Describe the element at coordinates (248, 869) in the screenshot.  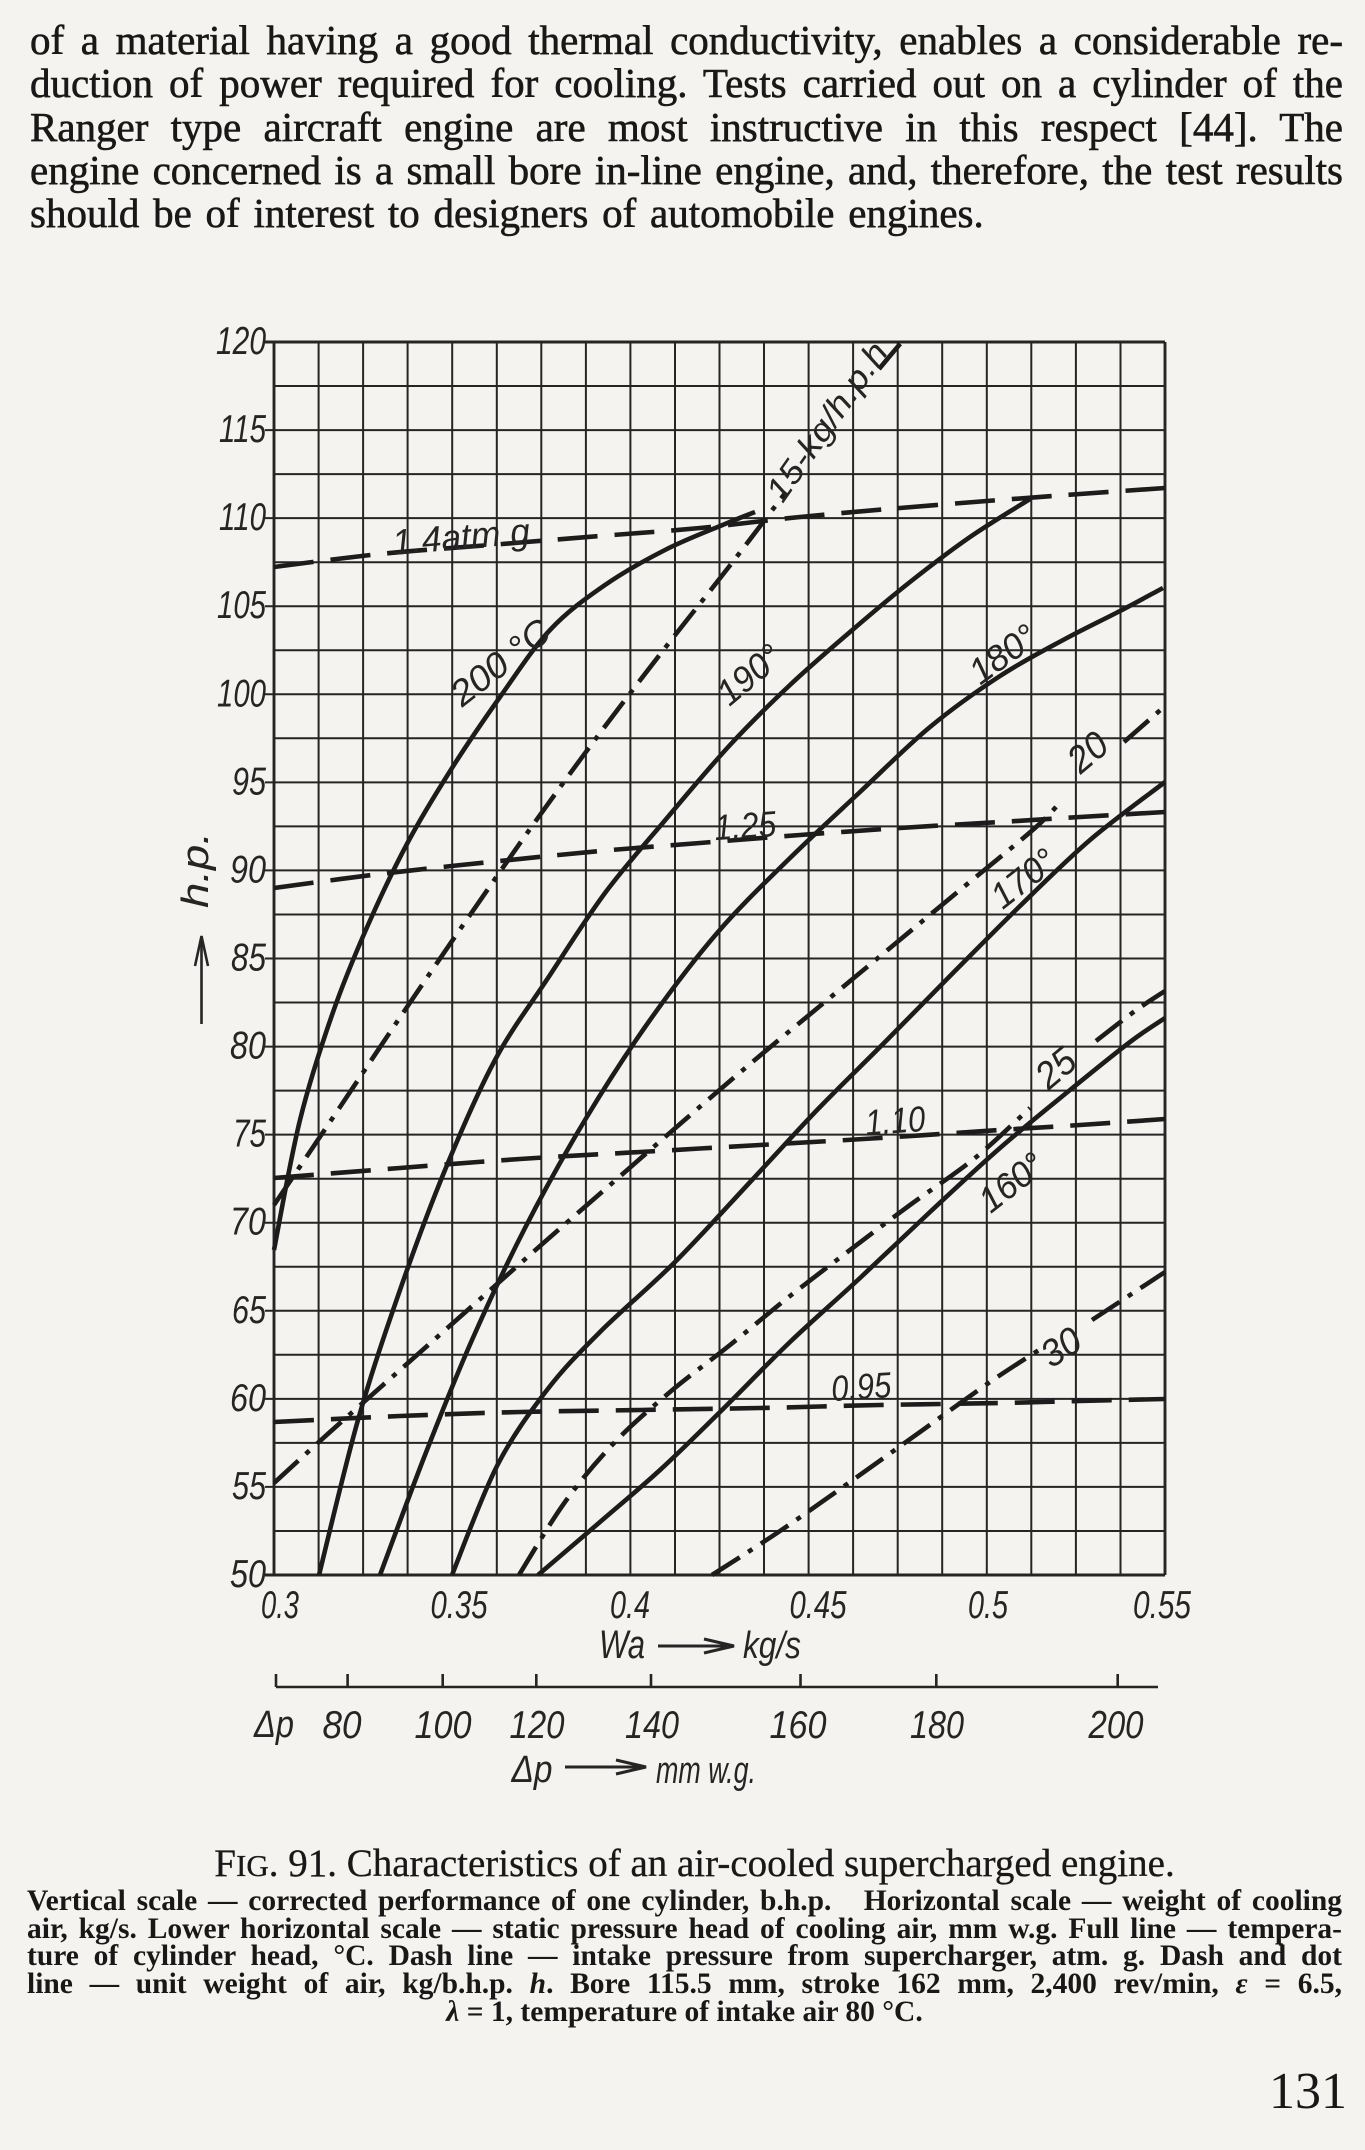
I see `svg-text: 90` at that location.